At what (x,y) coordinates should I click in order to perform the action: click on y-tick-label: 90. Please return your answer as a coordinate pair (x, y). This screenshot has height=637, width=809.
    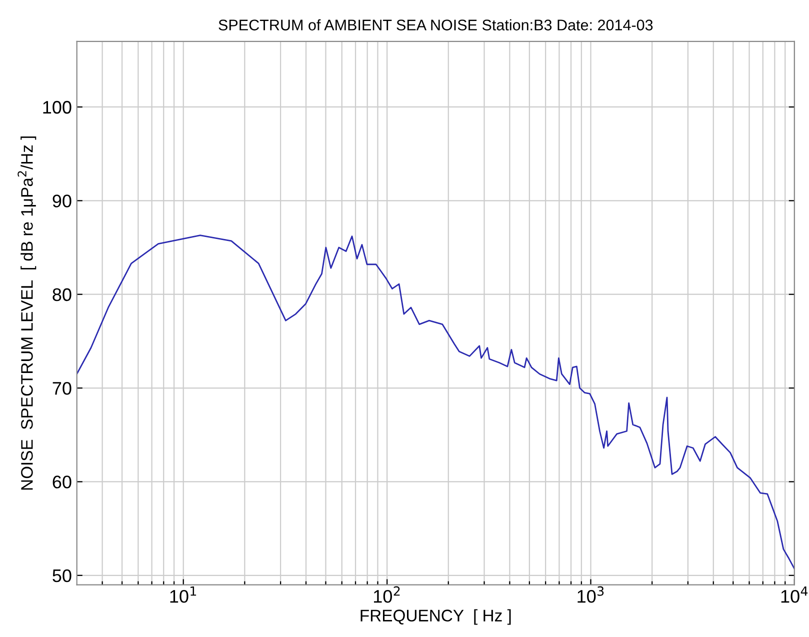
    Looking at the image, I should click on (62, 201).